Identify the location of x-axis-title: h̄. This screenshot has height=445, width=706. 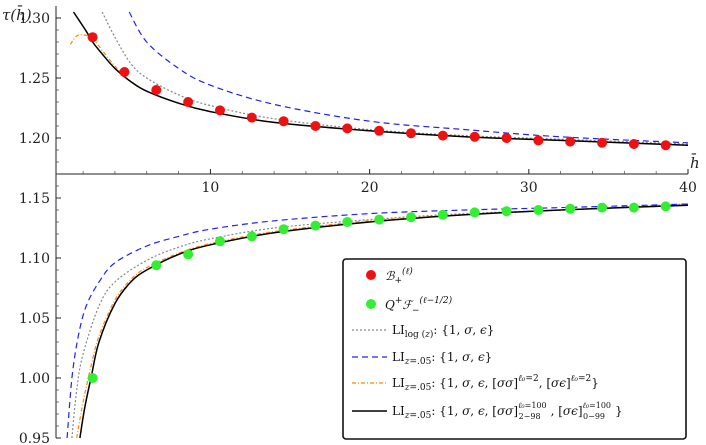
(695, 163).